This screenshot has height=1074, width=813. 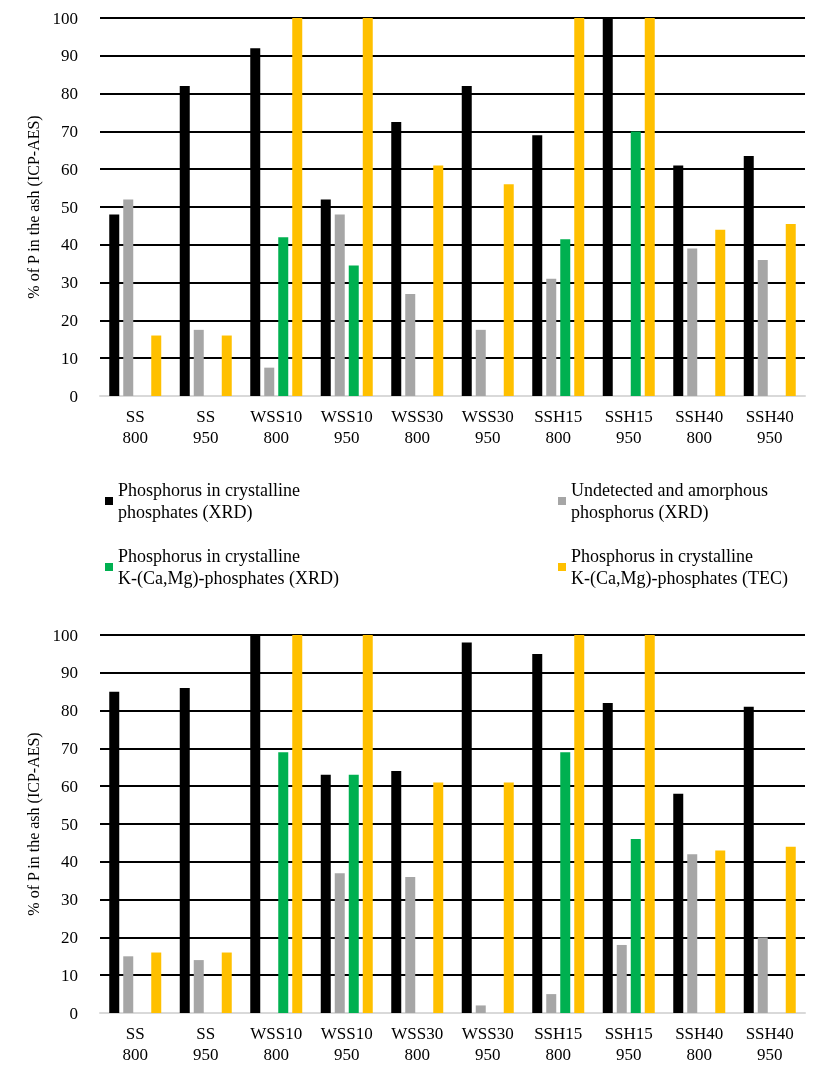 I want to click on legend-label: Phosphorus in crystalline K-(Ca,Mg)-phosphates (TEC), so click(x=679, y=567).